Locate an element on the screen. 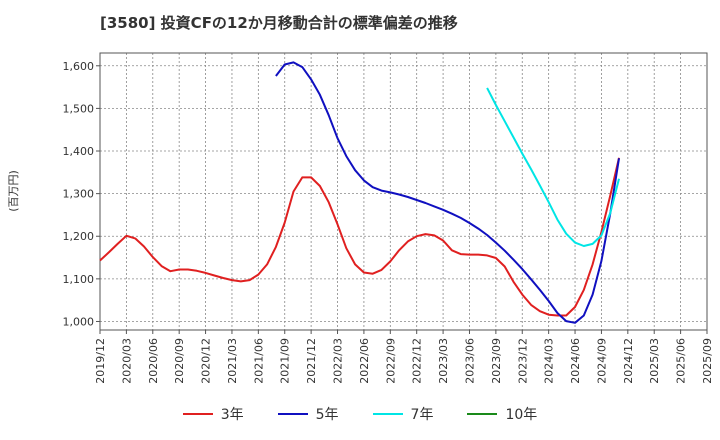 The image size is (720, 440). x-tick-label: 2020/03 is located at coordinates (126, 361).